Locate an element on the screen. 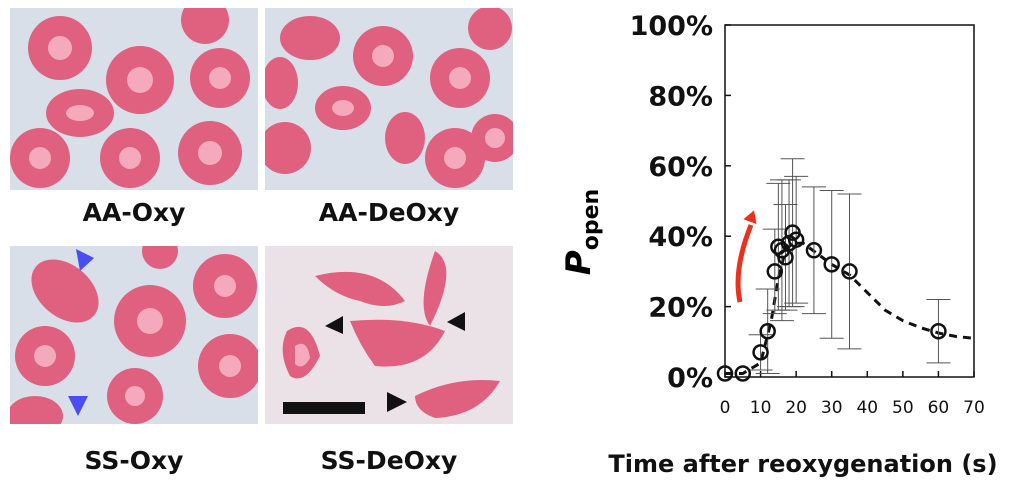 This screenshot has width=1024, height=487. y-tick-label: 80% is located at coordinates (680, 96).